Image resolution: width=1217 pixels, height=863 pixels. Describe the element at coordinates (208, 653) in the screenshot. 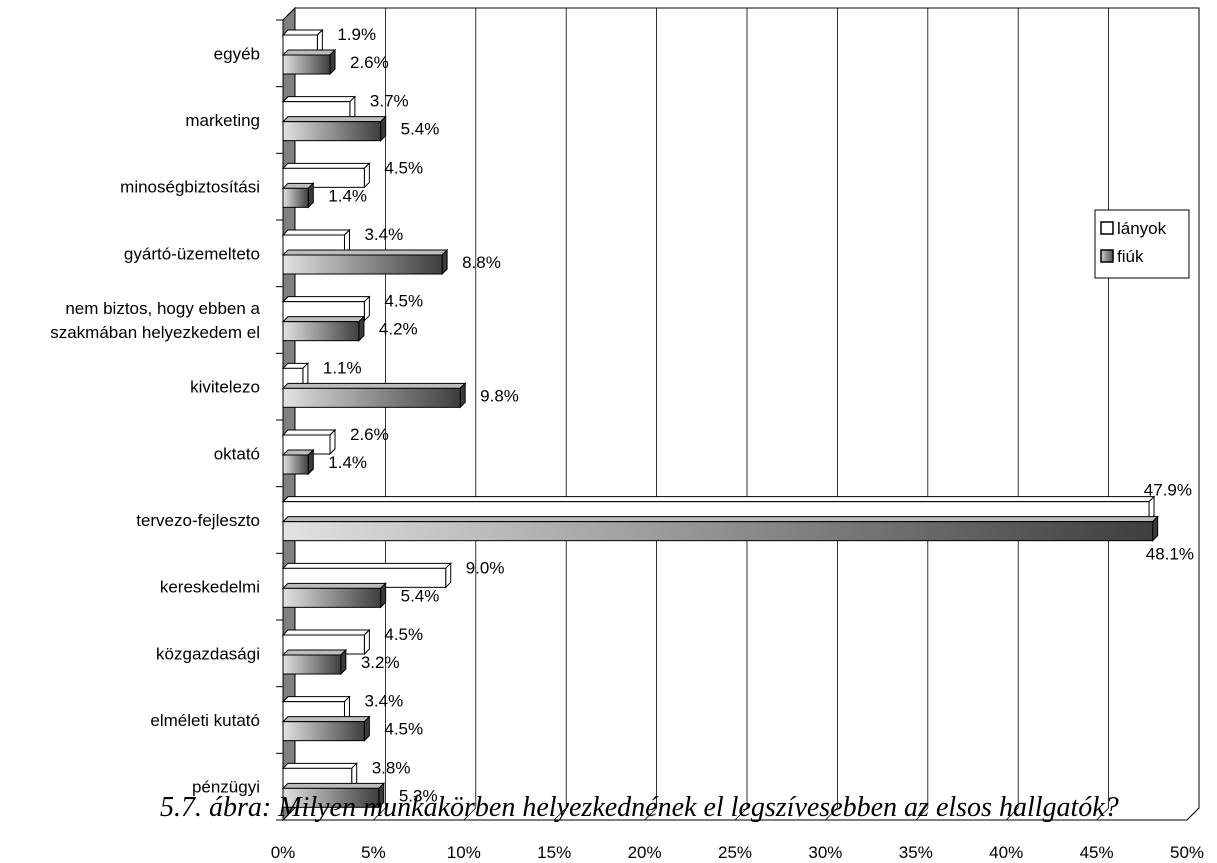

I see `category-label: közgazdasági` at that location.